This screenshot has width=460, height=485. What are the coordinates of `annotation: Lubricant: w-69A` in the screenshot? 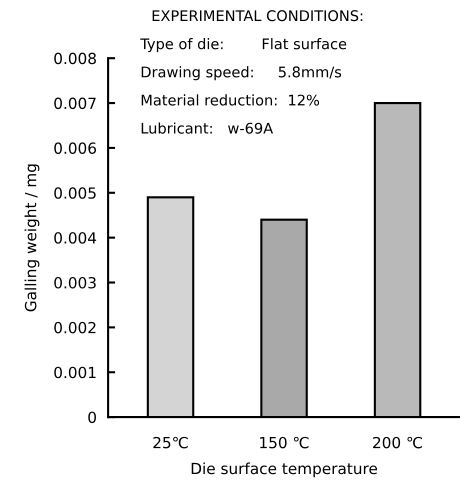 It's located at (208, 128).